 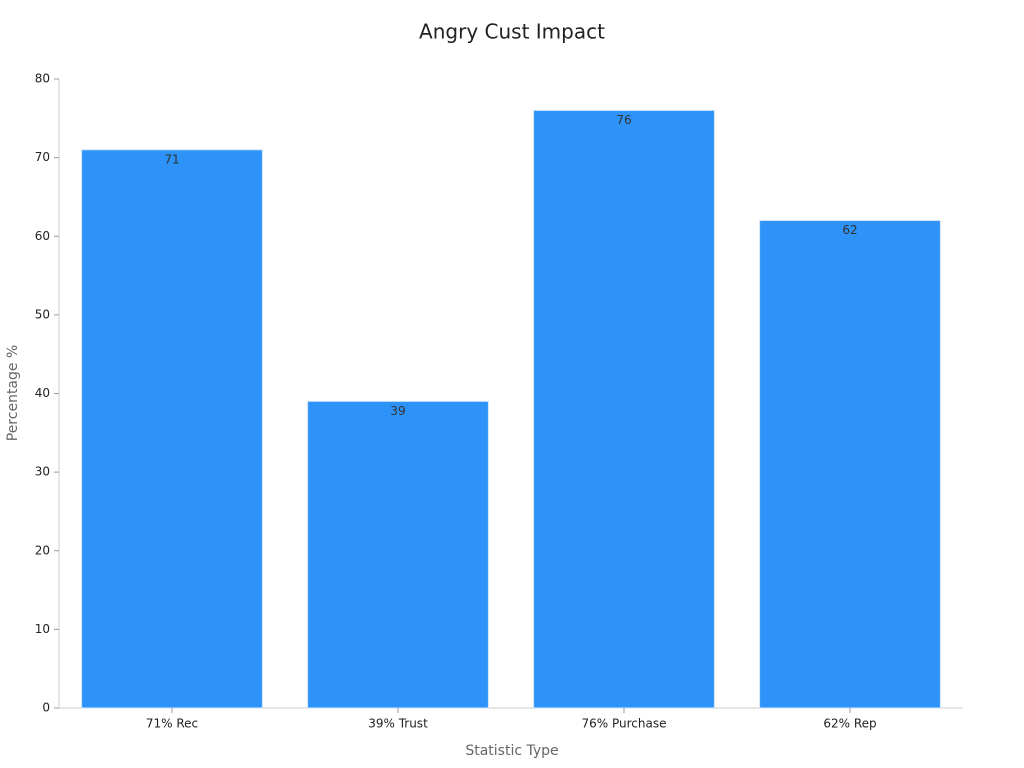 I want to click on y-axis-label: Percentage %, so click(x=13, y=393).